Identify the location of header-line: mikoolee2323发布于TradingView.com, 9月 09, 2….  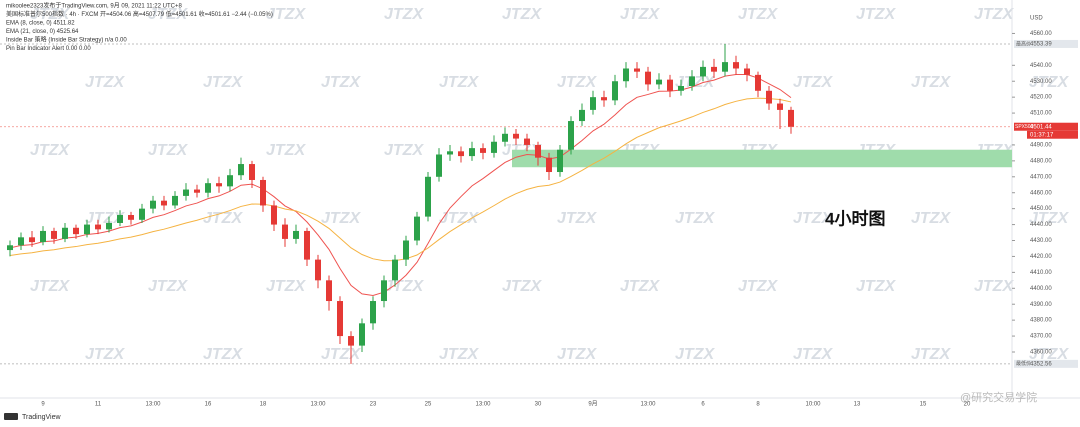
(94, 6).